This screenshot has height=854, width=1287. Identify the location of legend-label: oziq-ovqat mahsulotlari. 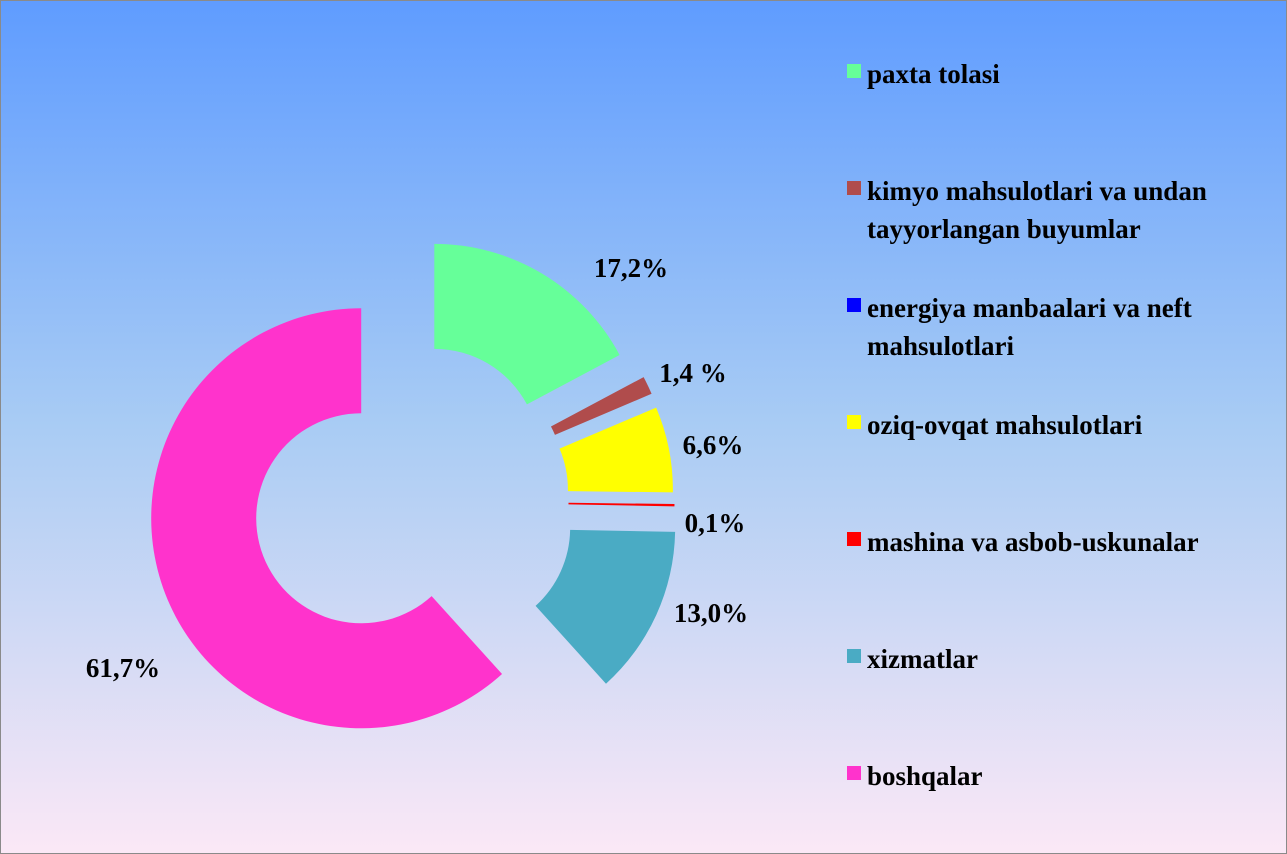
(1005, 425).